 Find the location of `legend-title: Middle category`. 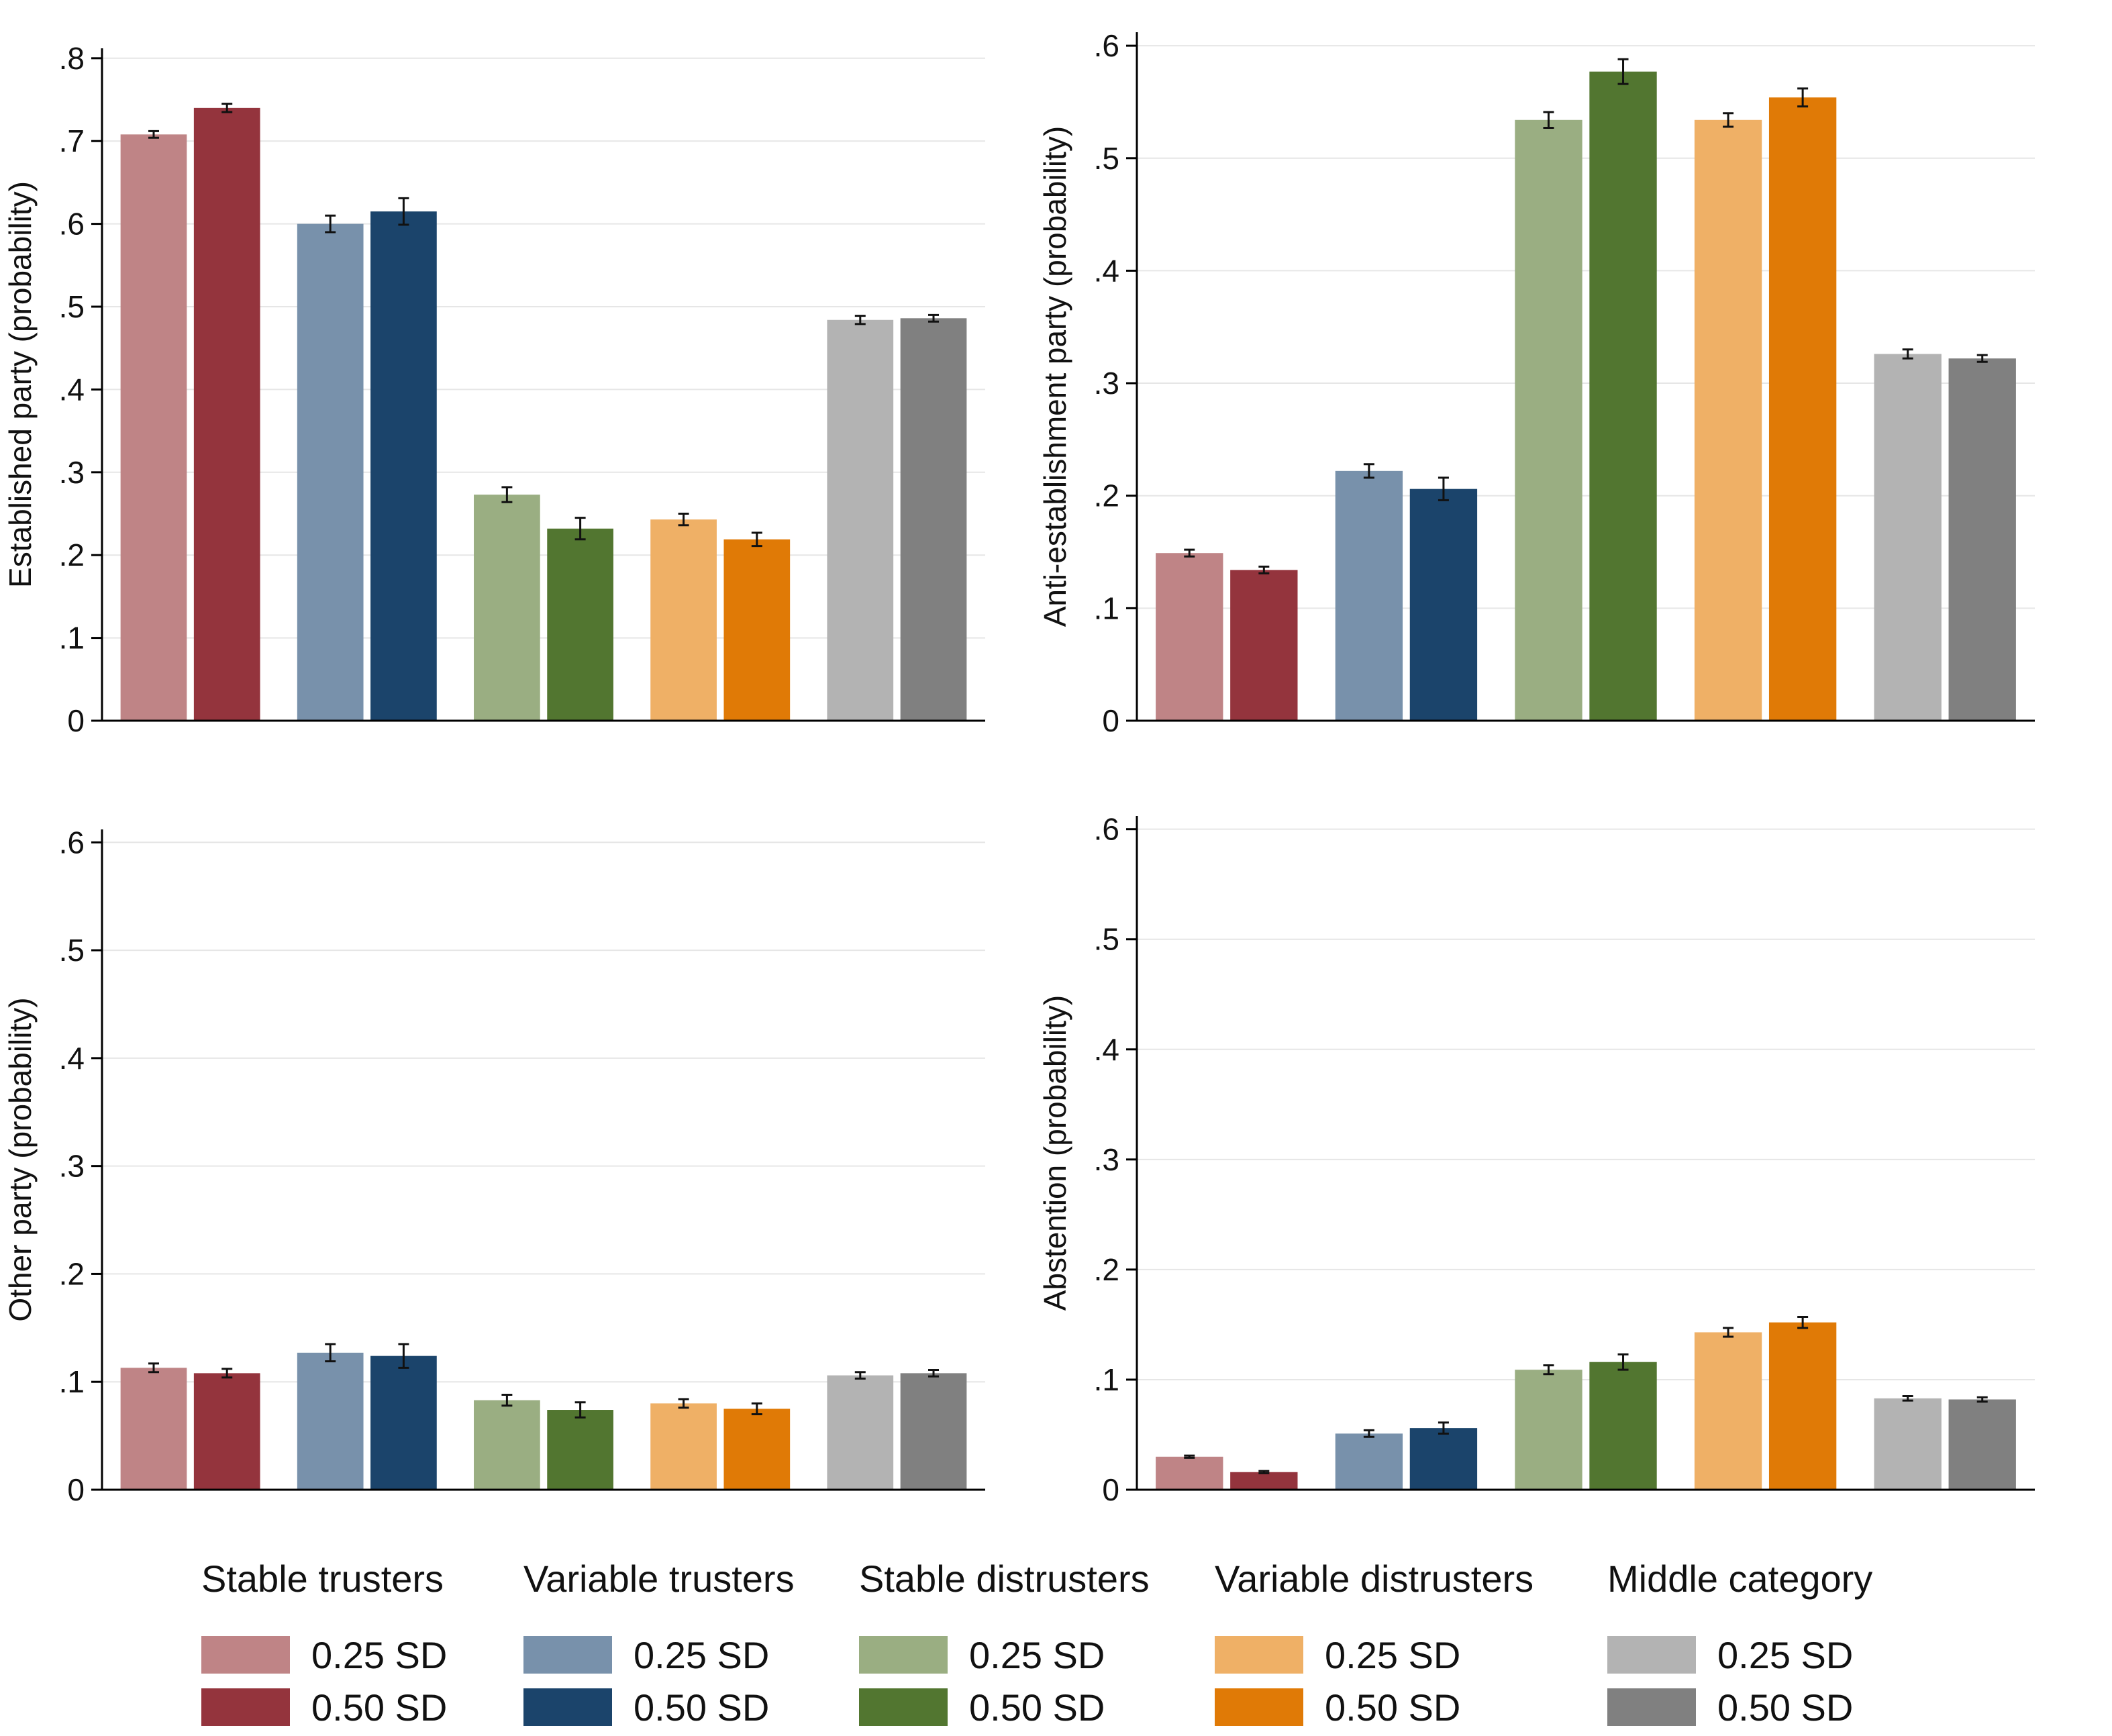

legend-title: Middle category is located at coordinates (1740, 1579).